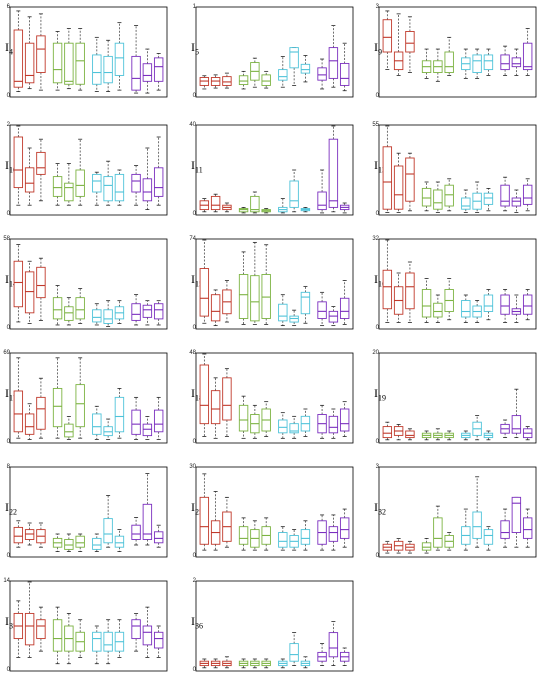 Image resolution: width=550 pixels, height=679 pixels. I want to click on y-axis-label: I4, so click(9, 48).